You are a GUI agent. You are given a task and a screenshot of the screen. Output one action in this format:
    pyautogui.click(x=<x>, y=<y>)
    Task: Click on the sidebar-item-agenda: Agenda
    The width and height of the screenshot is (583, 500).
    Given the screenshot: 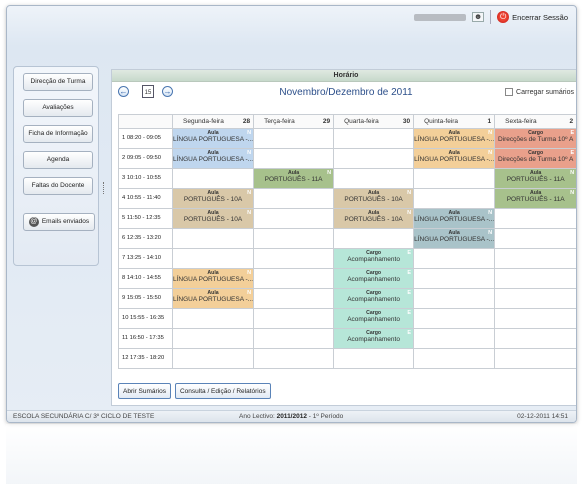 What is the action you would take?
    pyautogui.click(x=58, y=160)
    